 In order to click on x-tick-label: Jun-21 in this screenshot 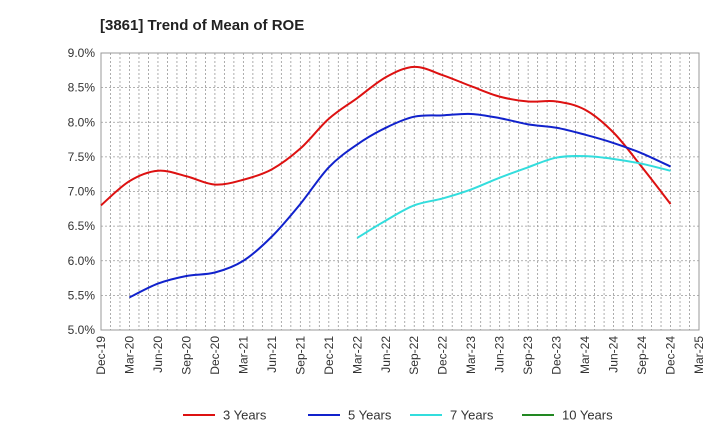, I will do `click(272, 354)`.